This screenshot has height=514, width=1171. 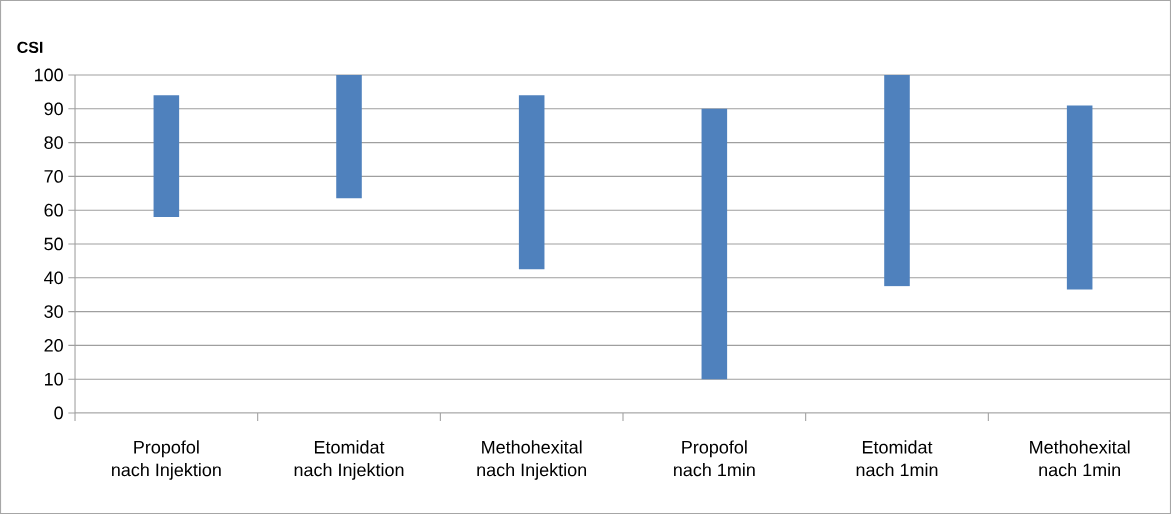 I want to click on y-tick-label: 100, so click(x=48, y=75).